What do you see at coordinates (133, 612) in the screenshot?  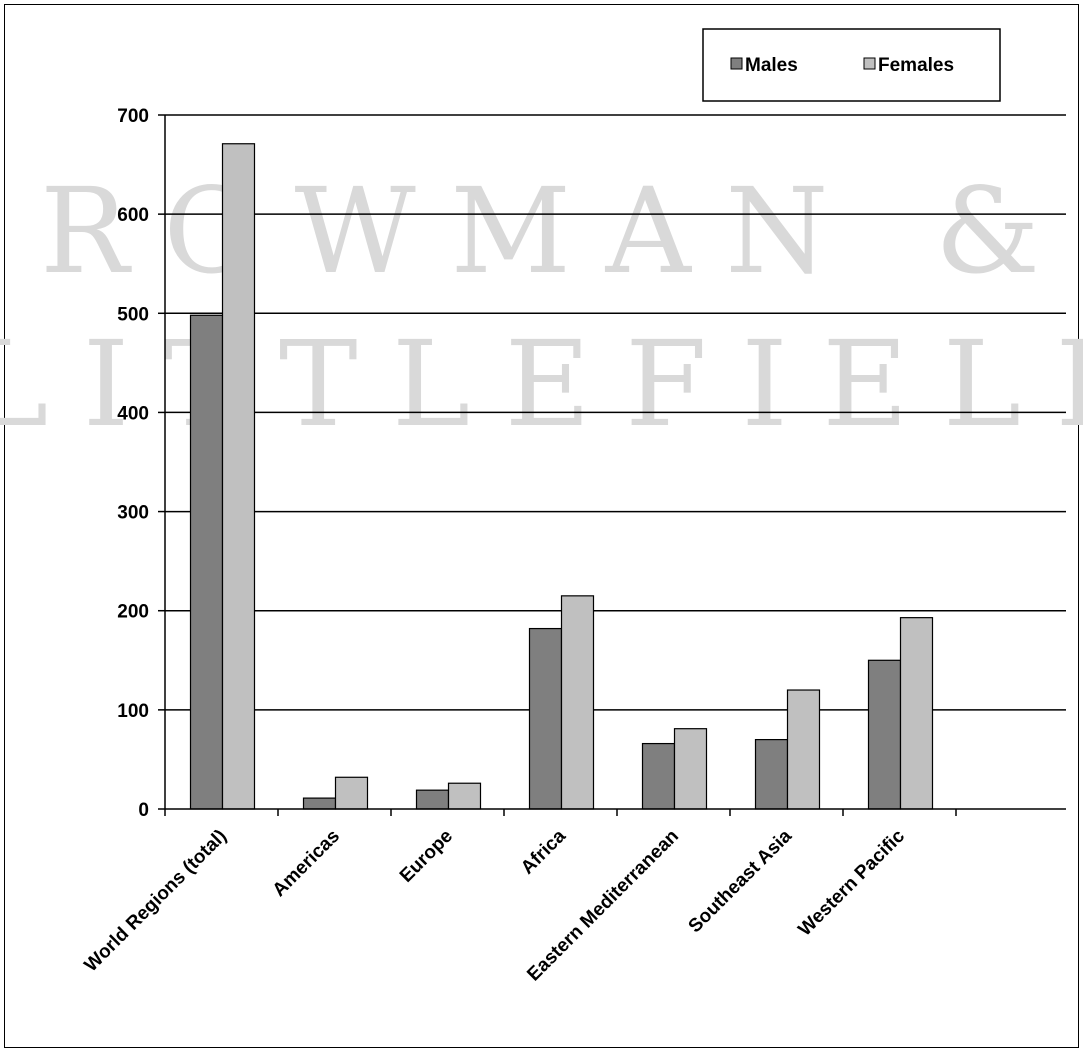 I see `y-tick-label: 200` at bounding box center [133, 612].